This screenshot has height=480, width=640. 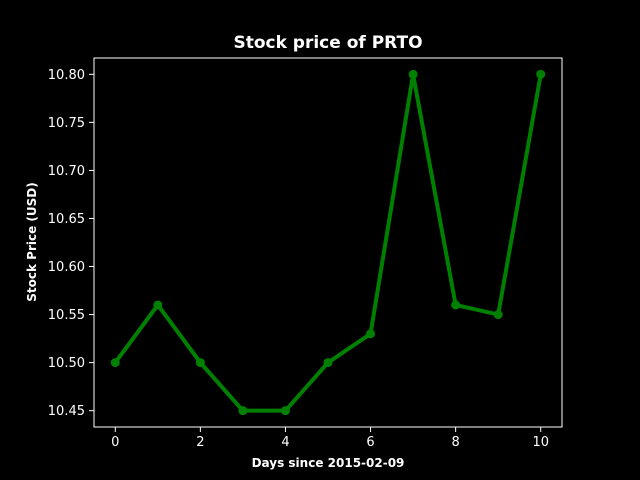 What do you see at coordinates (540, 442) in the screenshot?
I see `x-tick-label: 10` at bounding box center [540, 442].